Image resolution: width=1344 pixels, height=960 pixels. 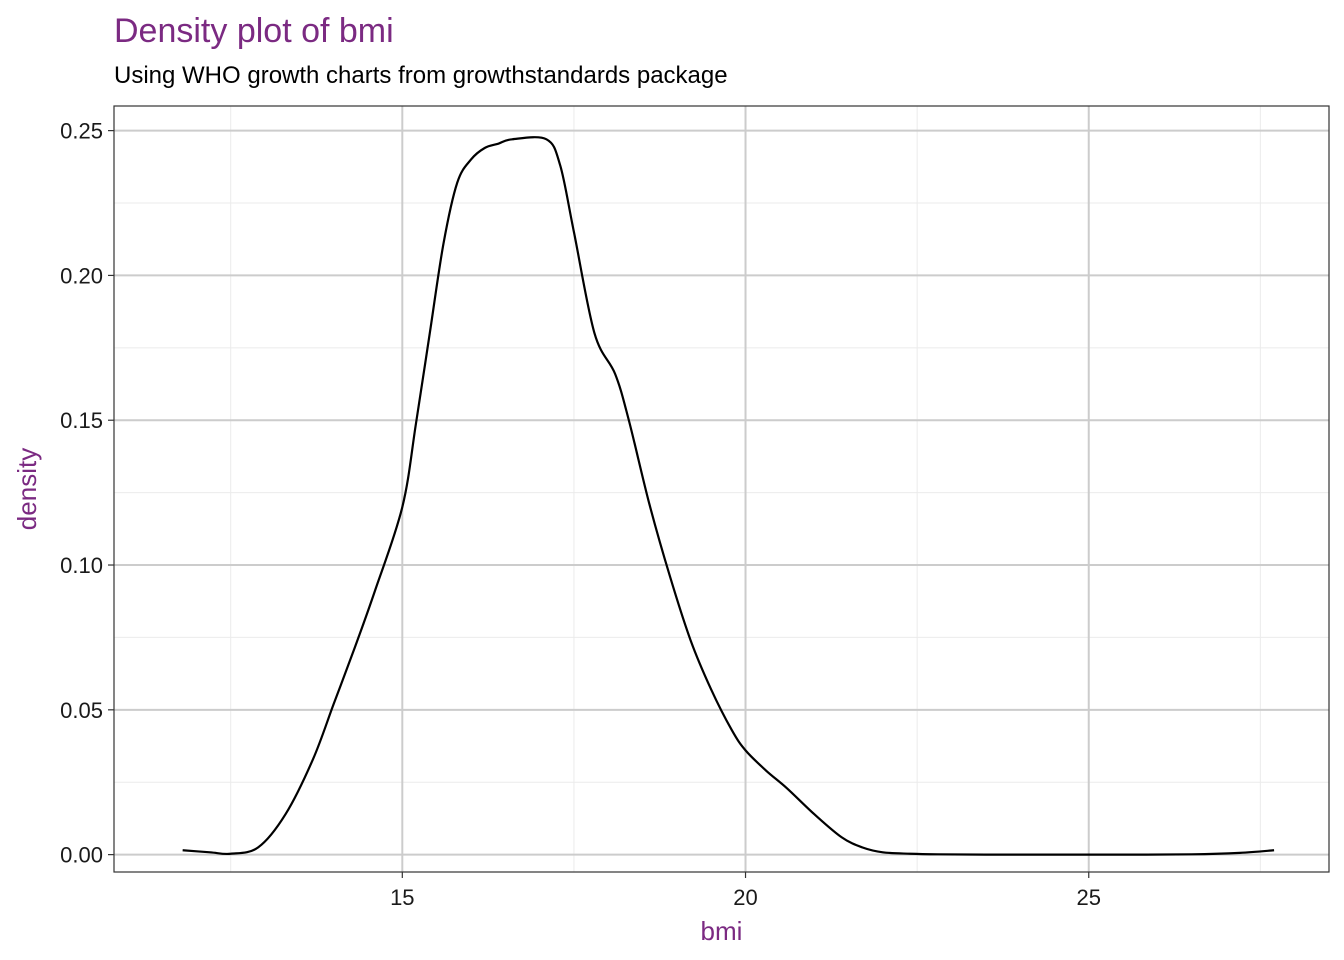 What do you see at coordinates (402, 897) in the screenshot?
I see `x-tick-label: 15` at bounding box center [402, 897].